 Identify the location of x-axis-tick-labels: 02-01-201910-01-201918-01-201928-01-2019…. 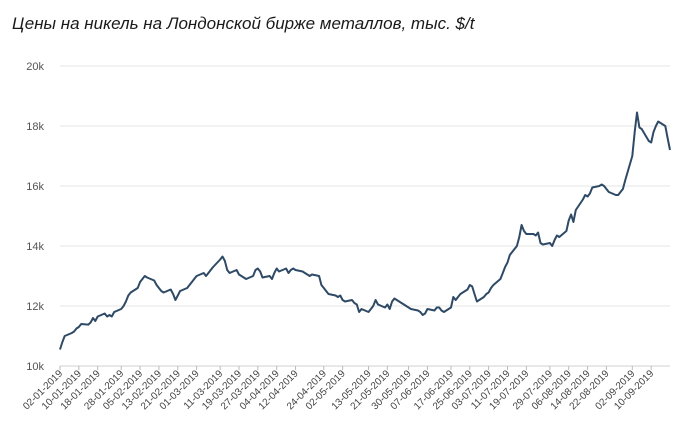
(339, 389).